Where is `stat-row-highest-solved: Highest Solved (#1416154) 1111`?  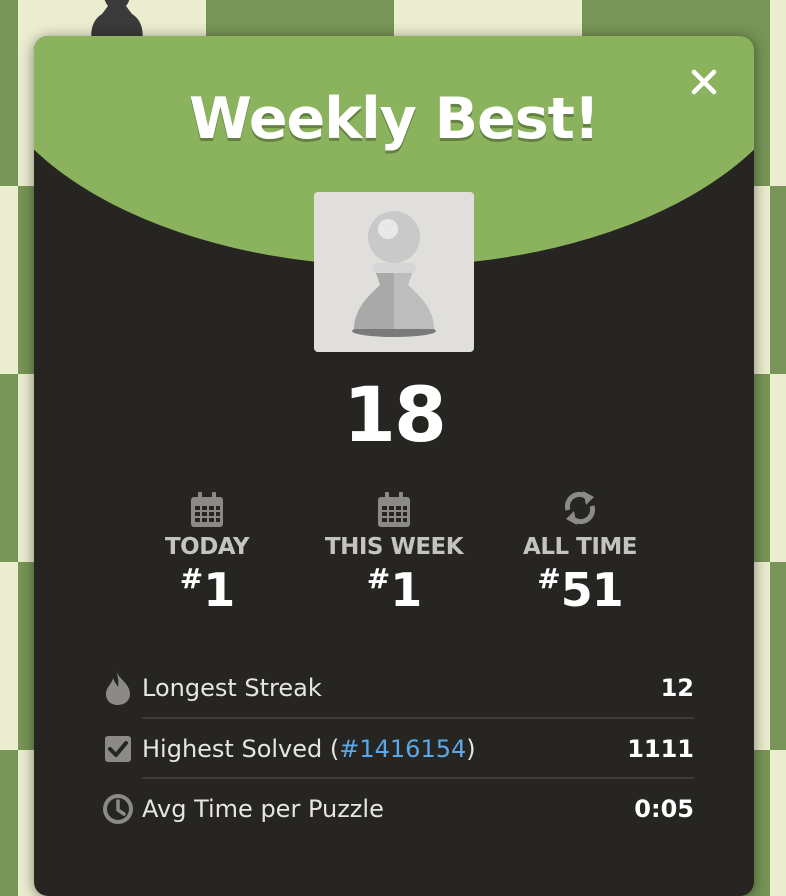 stat-row-highest-solved: Highest Solved (#1416154) 1111 is located at coordinates (396, 749).